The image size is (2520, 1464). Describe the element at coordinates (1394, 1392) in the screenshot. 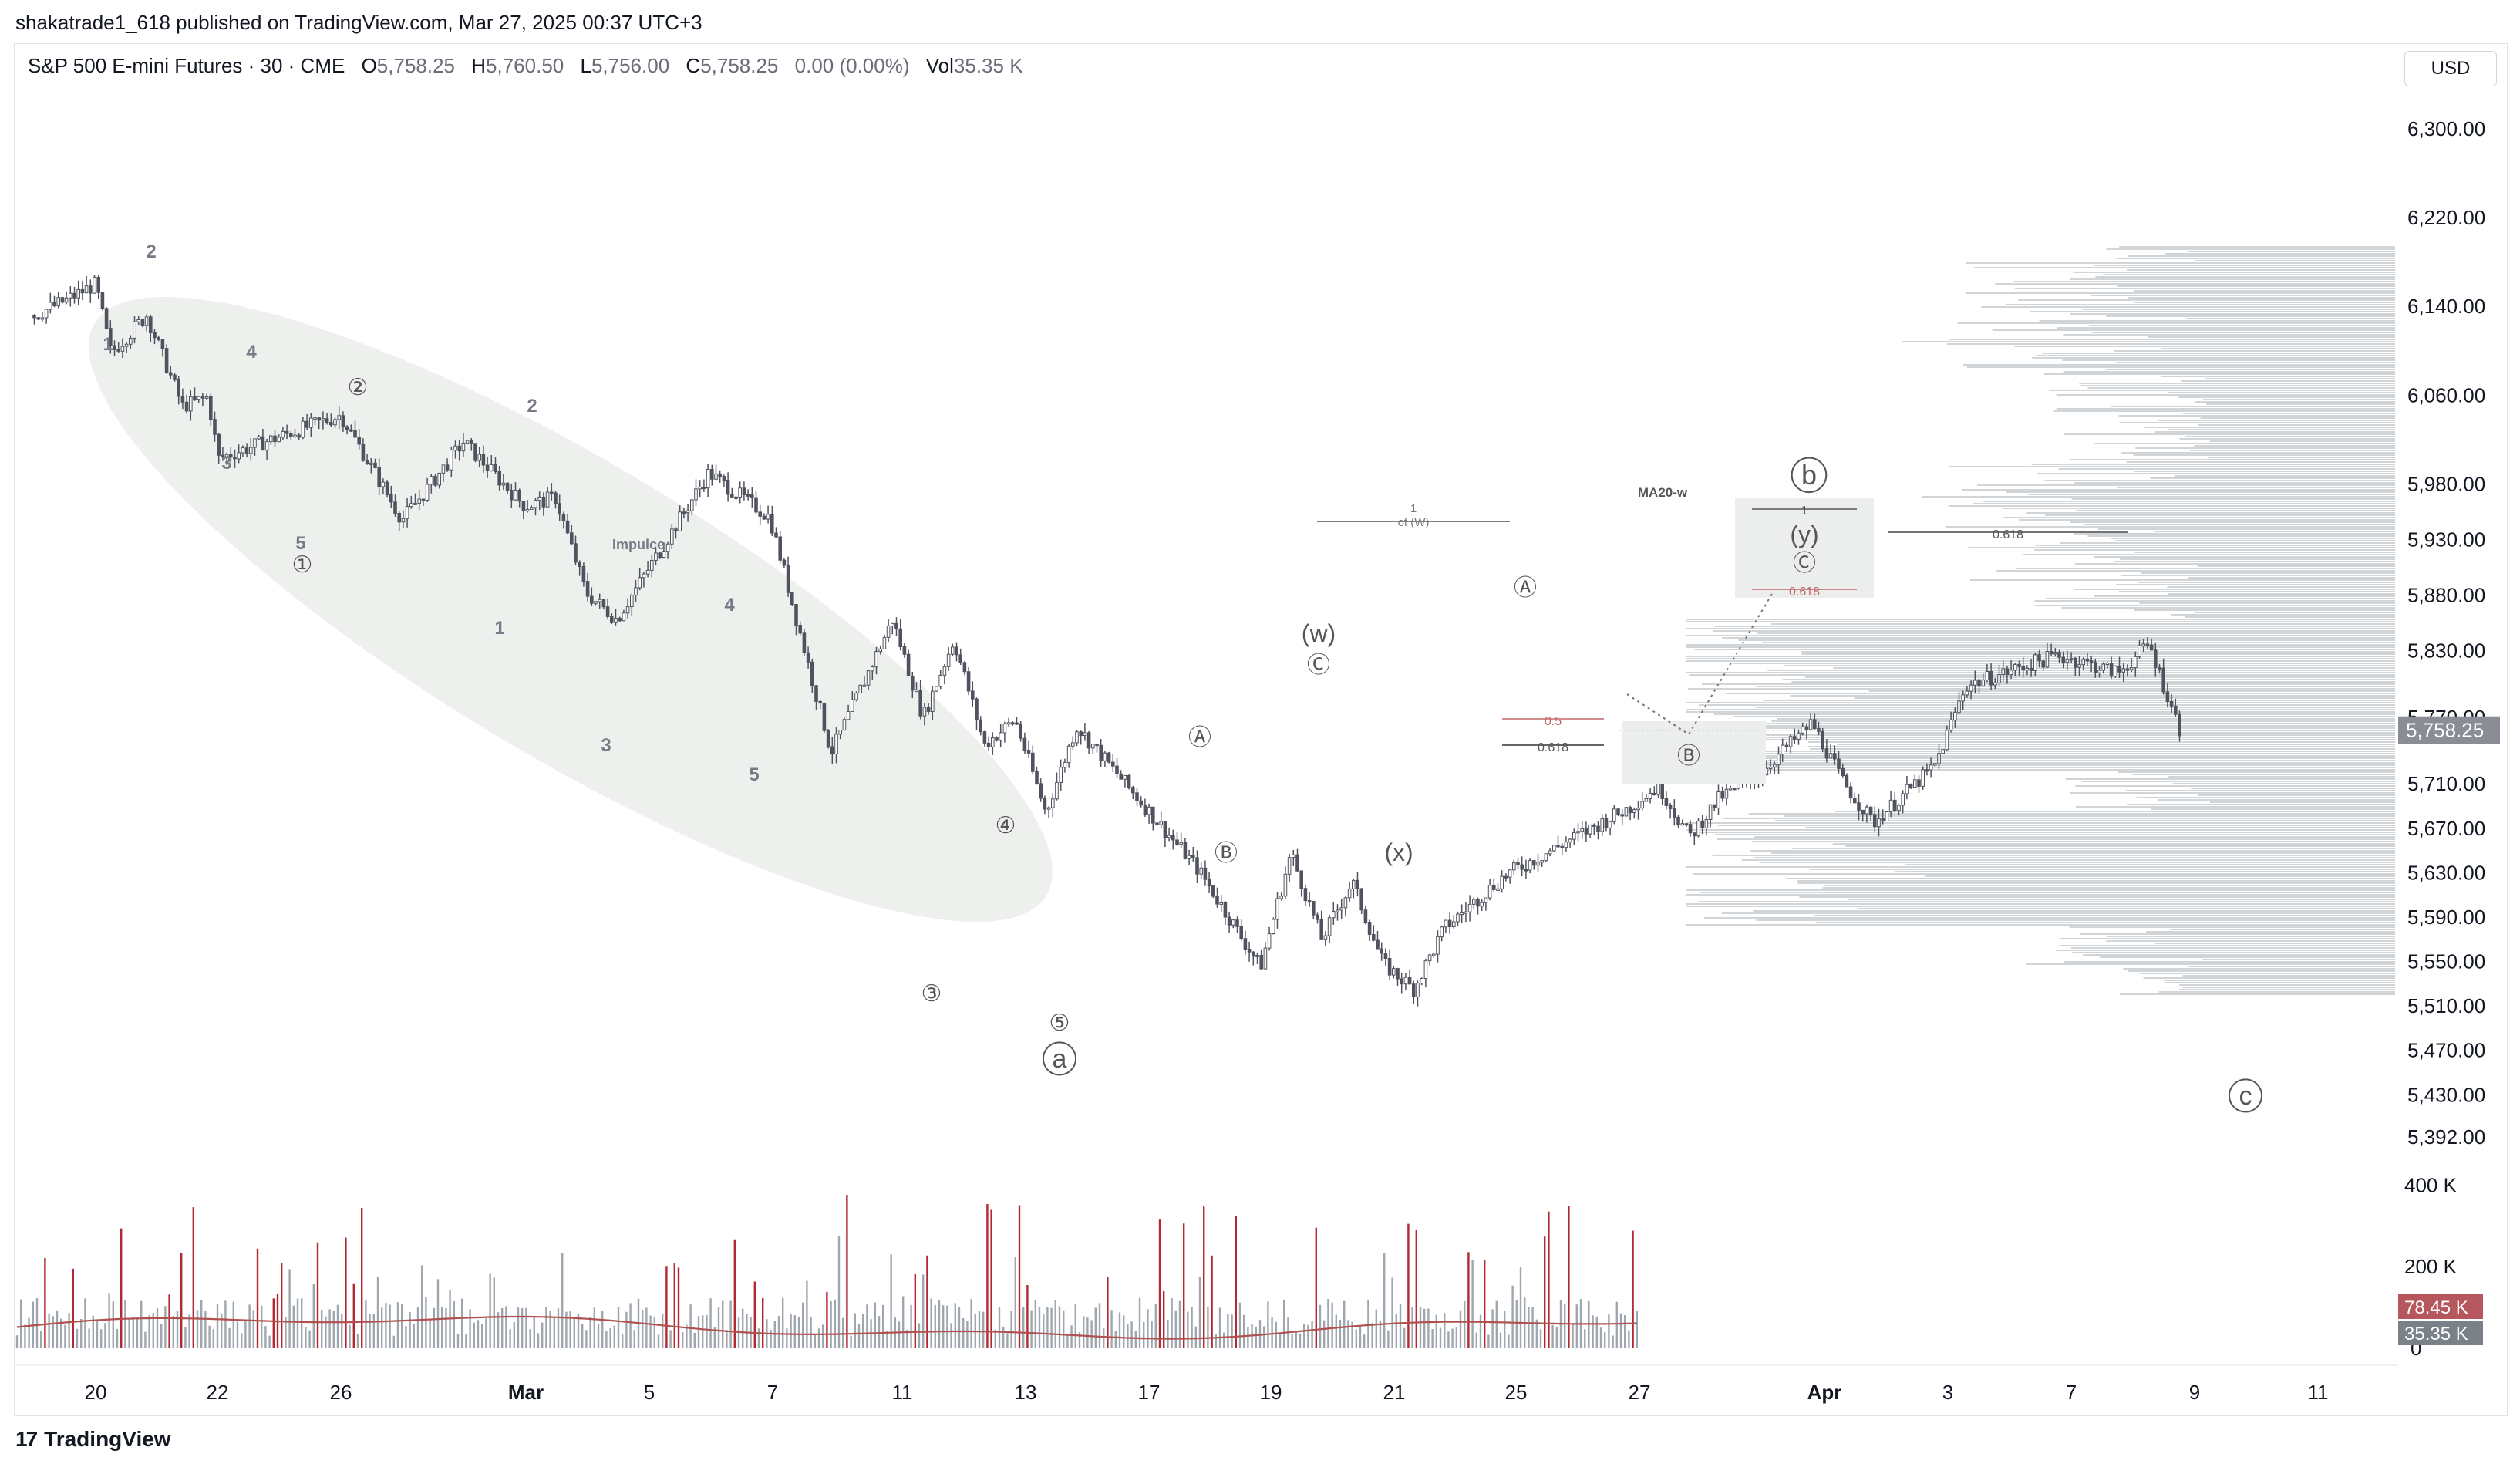

I see `x-axis-tick: 21` at that location.